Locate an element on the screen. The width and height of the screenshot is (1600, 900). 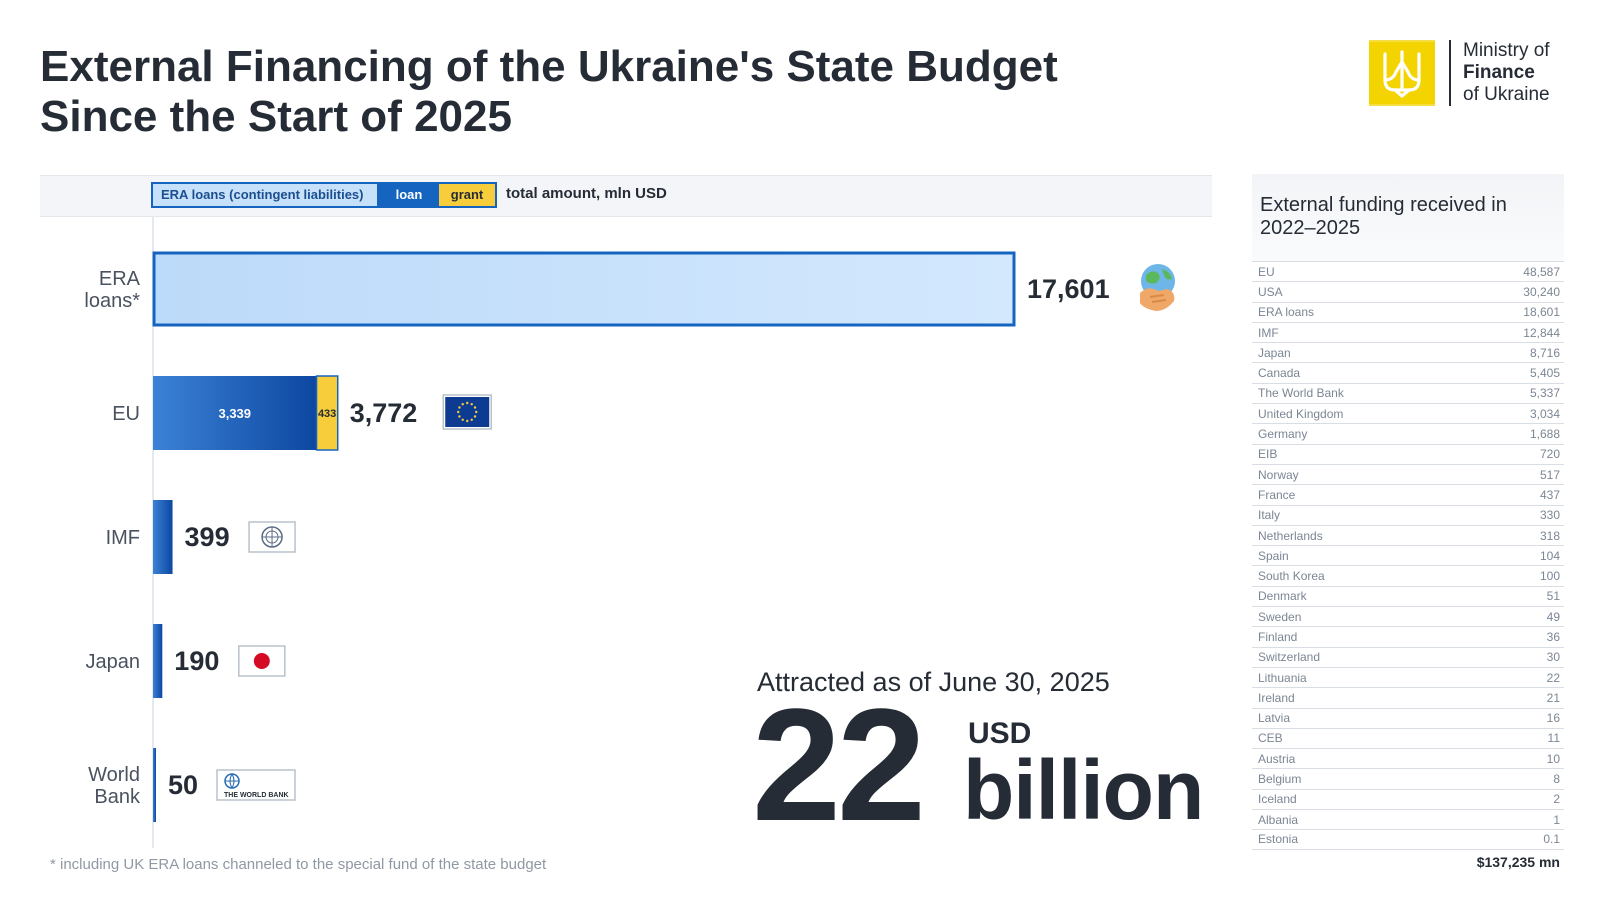
sidebar-row: EIB 720 is located at coordinates (1408, 453).